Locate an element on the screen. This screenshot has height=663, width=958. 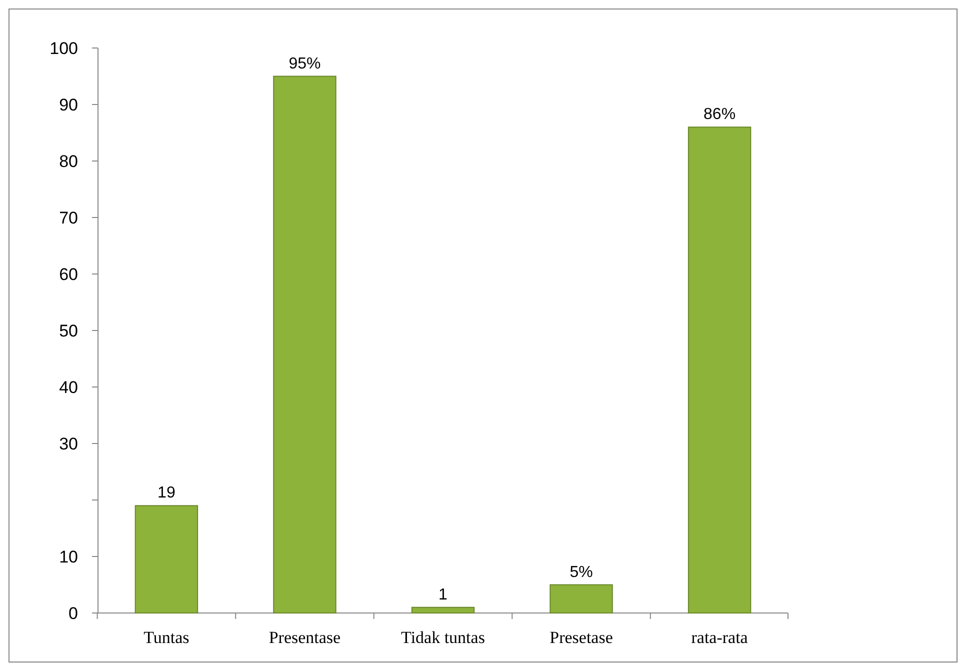
y-tick-label: 0 is located at coordinates (73, 613).